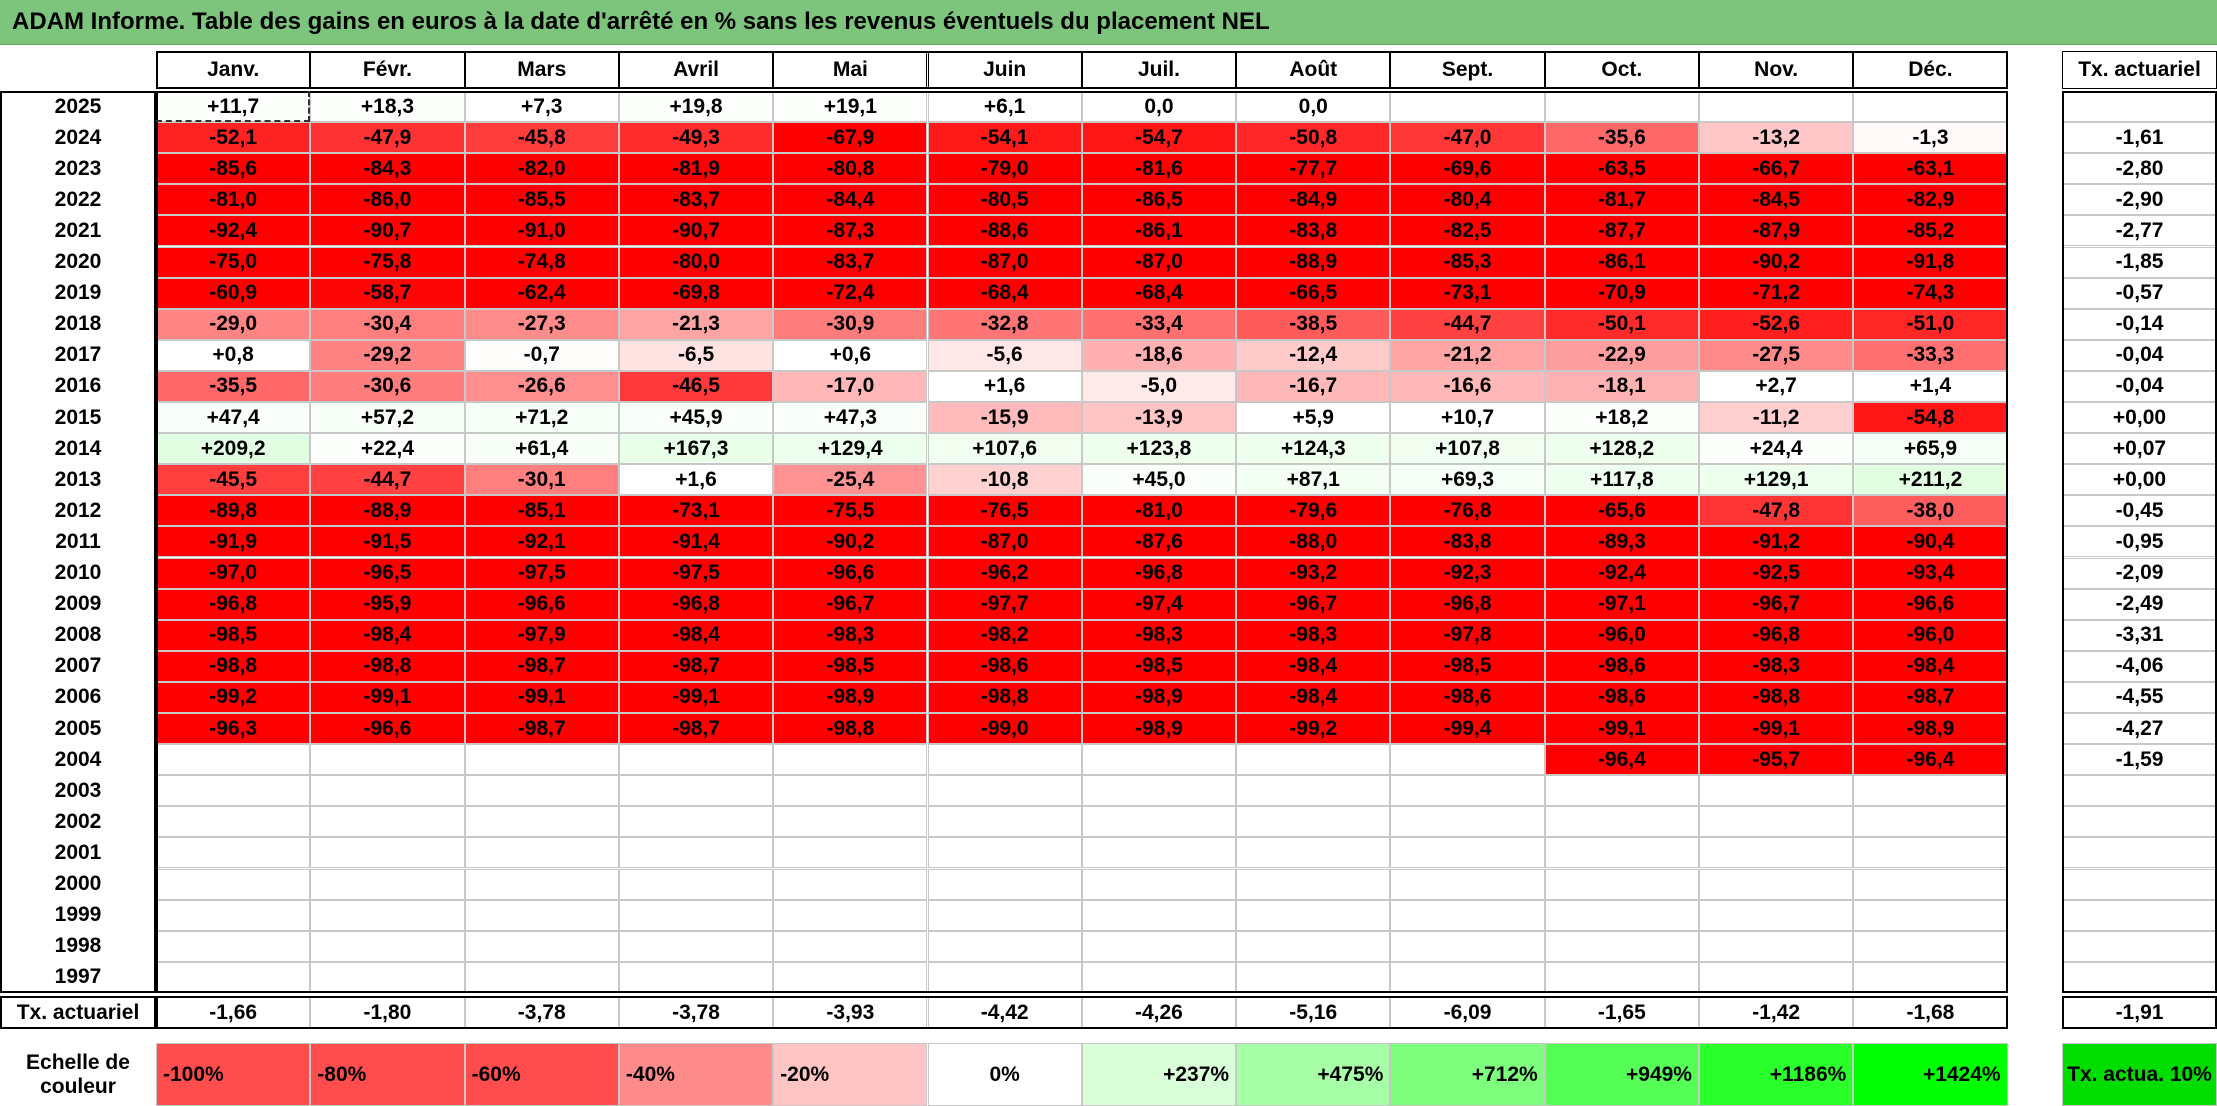 The height and width of the screenshot is (1106, 2217). I want to click on data-cell: -83,8, so click(1467, 542).